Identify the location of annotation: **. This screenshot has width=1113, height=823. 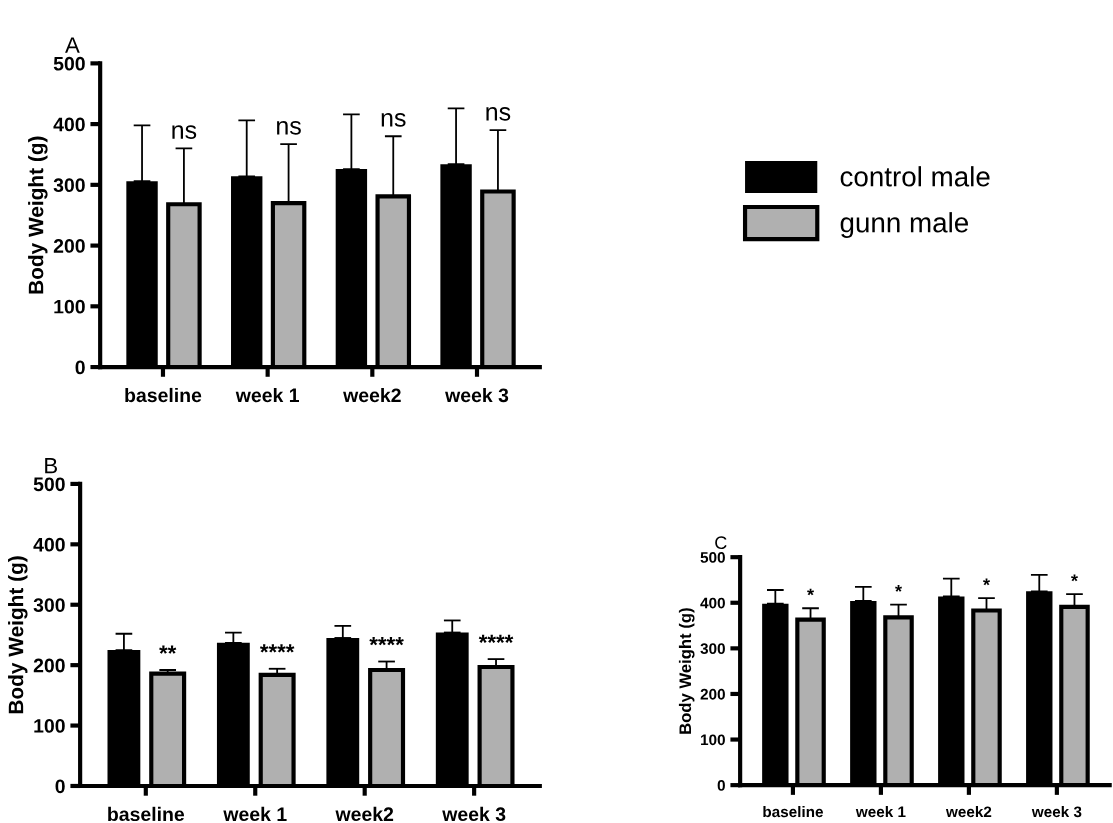
(168, 649).